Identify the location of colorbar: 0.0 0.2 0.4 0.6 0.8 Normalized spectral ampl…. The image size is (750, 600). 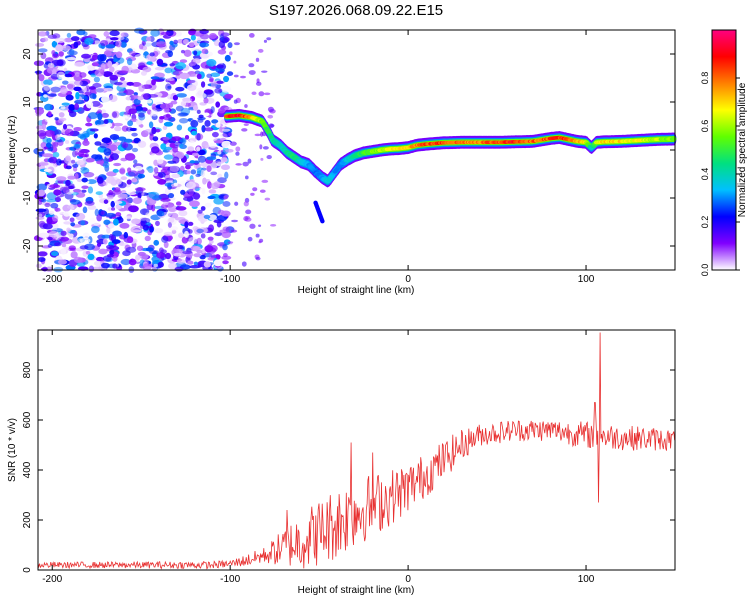
(724, 152).